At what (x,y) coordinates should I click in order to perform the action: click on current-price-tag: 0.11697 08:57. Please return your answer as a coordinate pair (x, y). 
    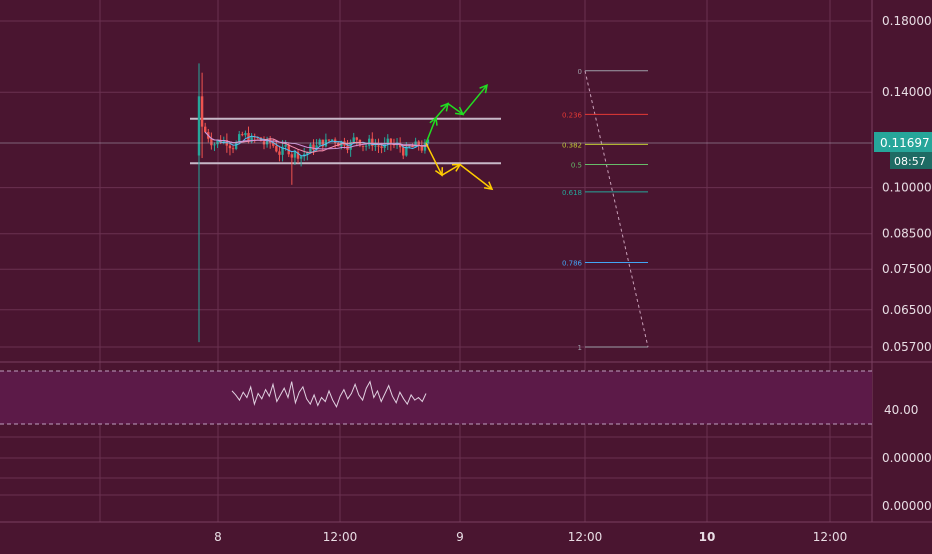
    Looking at the image, I should click on (903, 150).